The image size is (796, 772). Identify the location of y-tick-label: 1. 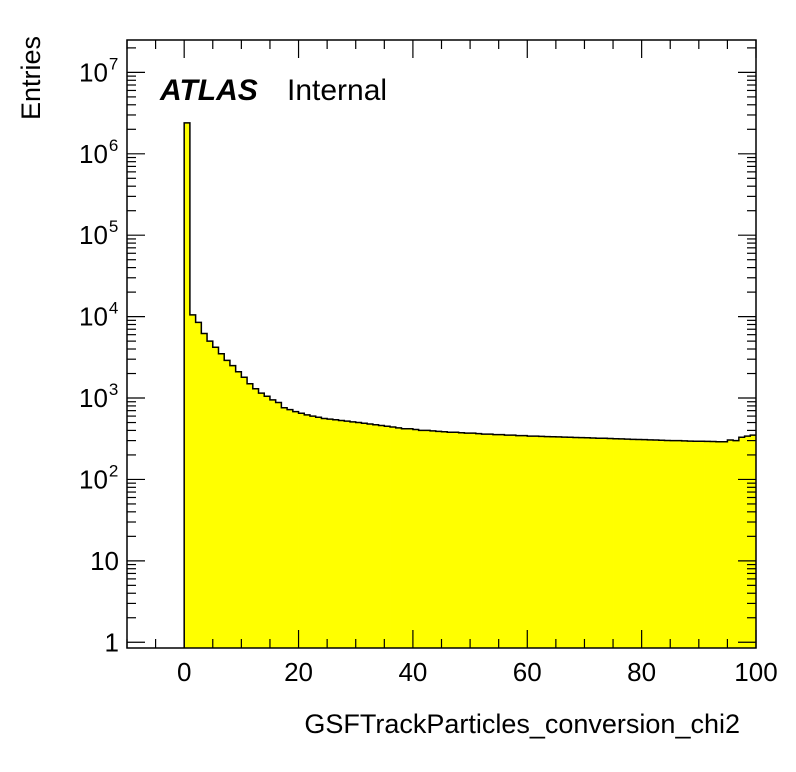
(112, 642).